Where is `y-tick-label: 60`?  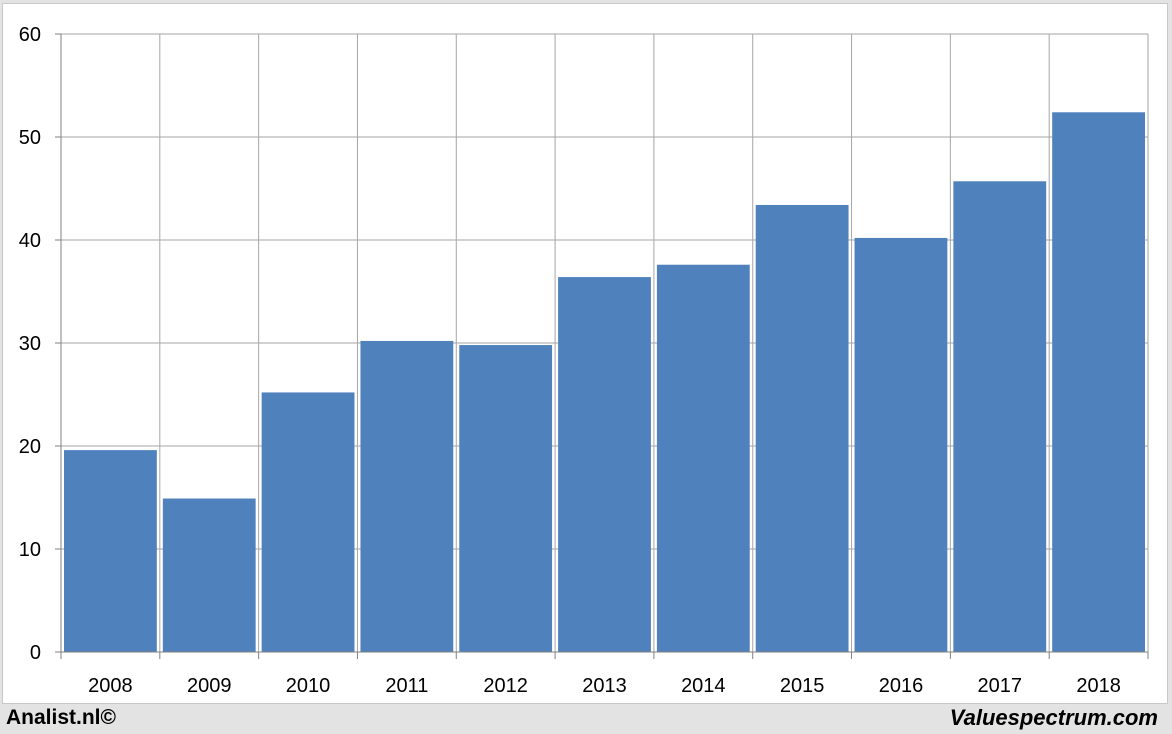 y-tick-label: 60 is located at coordinates (30, 35).